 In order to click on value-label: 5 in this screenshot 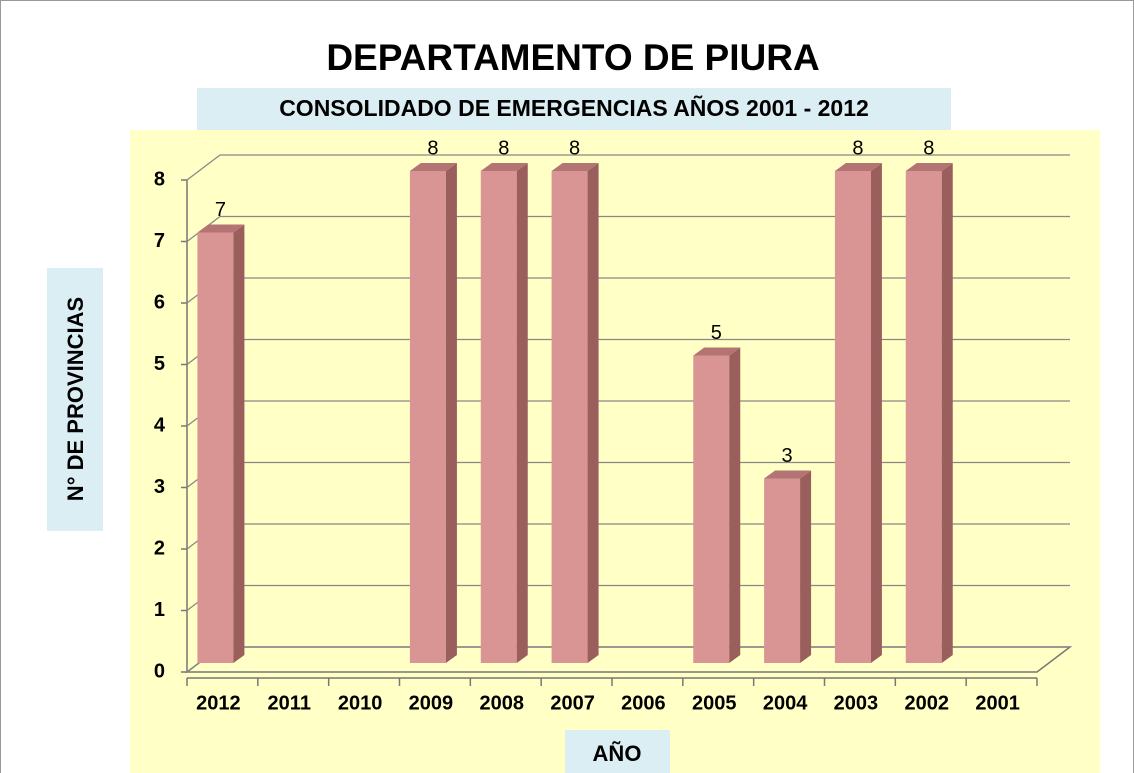, I will do `click(716, 333)`.